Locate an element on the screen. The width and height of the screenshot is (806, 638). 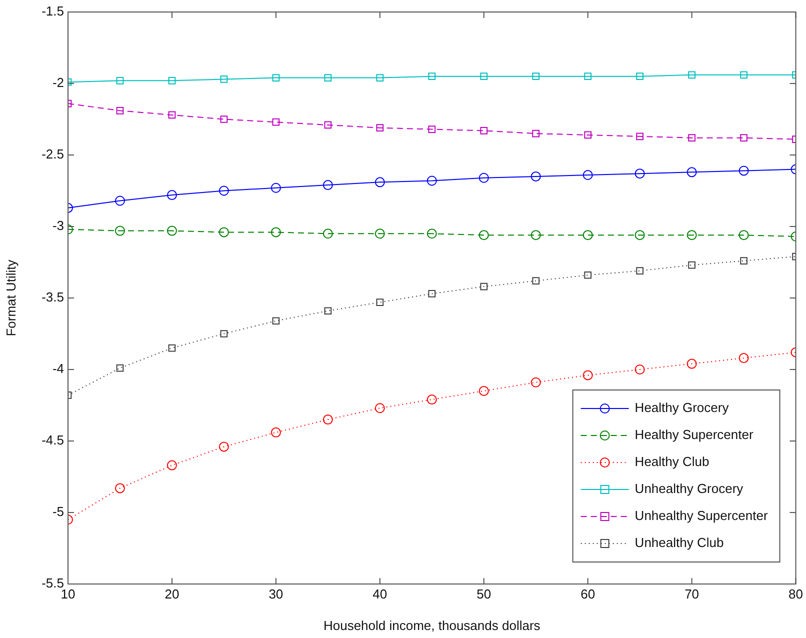
x-tick-label: 40 is located at coordinates (380, 594).